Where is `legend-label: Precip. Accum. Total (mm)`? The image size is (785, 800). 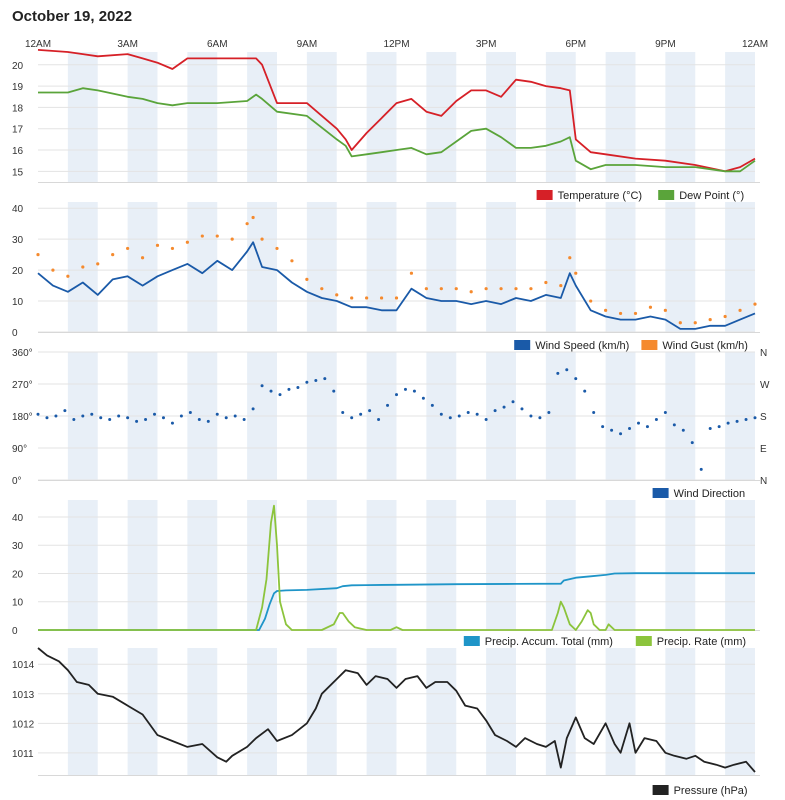 legend-label: Precip. Accum. Total (mm) is located at coordinates (549, 642).